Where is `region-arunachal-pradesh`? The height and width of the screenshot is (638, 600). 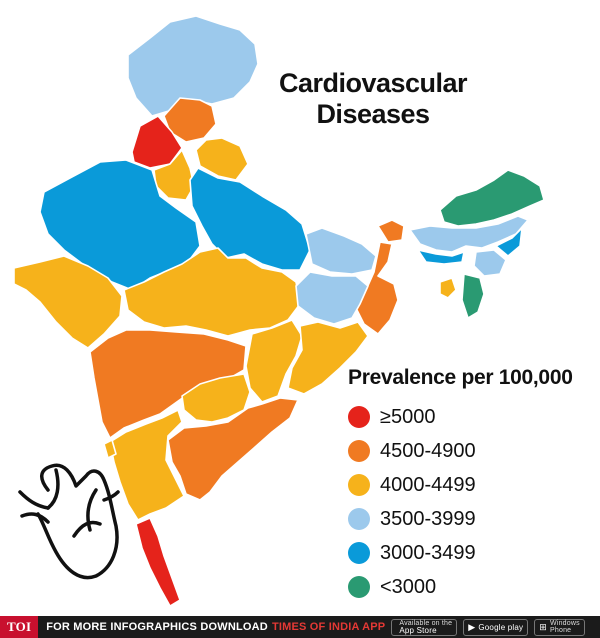
region-arunachal-pradesh is located at coordinates (492, 198).